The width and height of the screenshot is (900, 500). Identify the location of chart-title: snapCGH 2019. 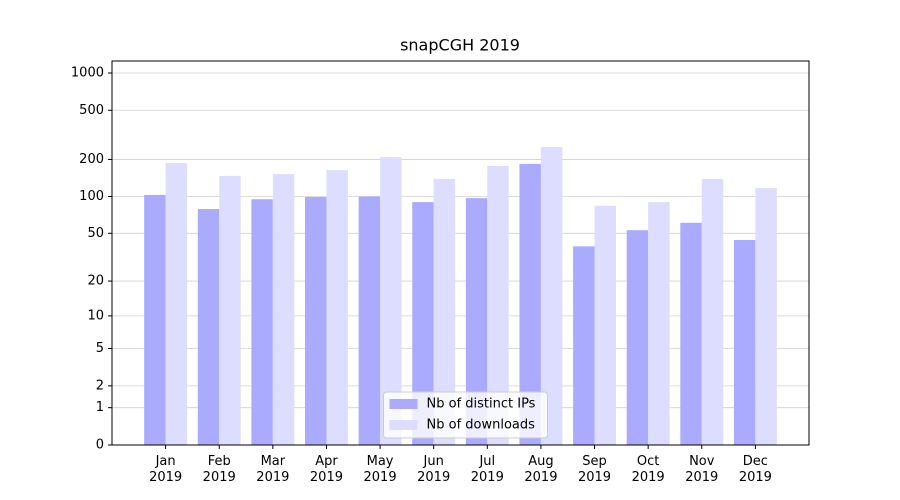
(460, 45).